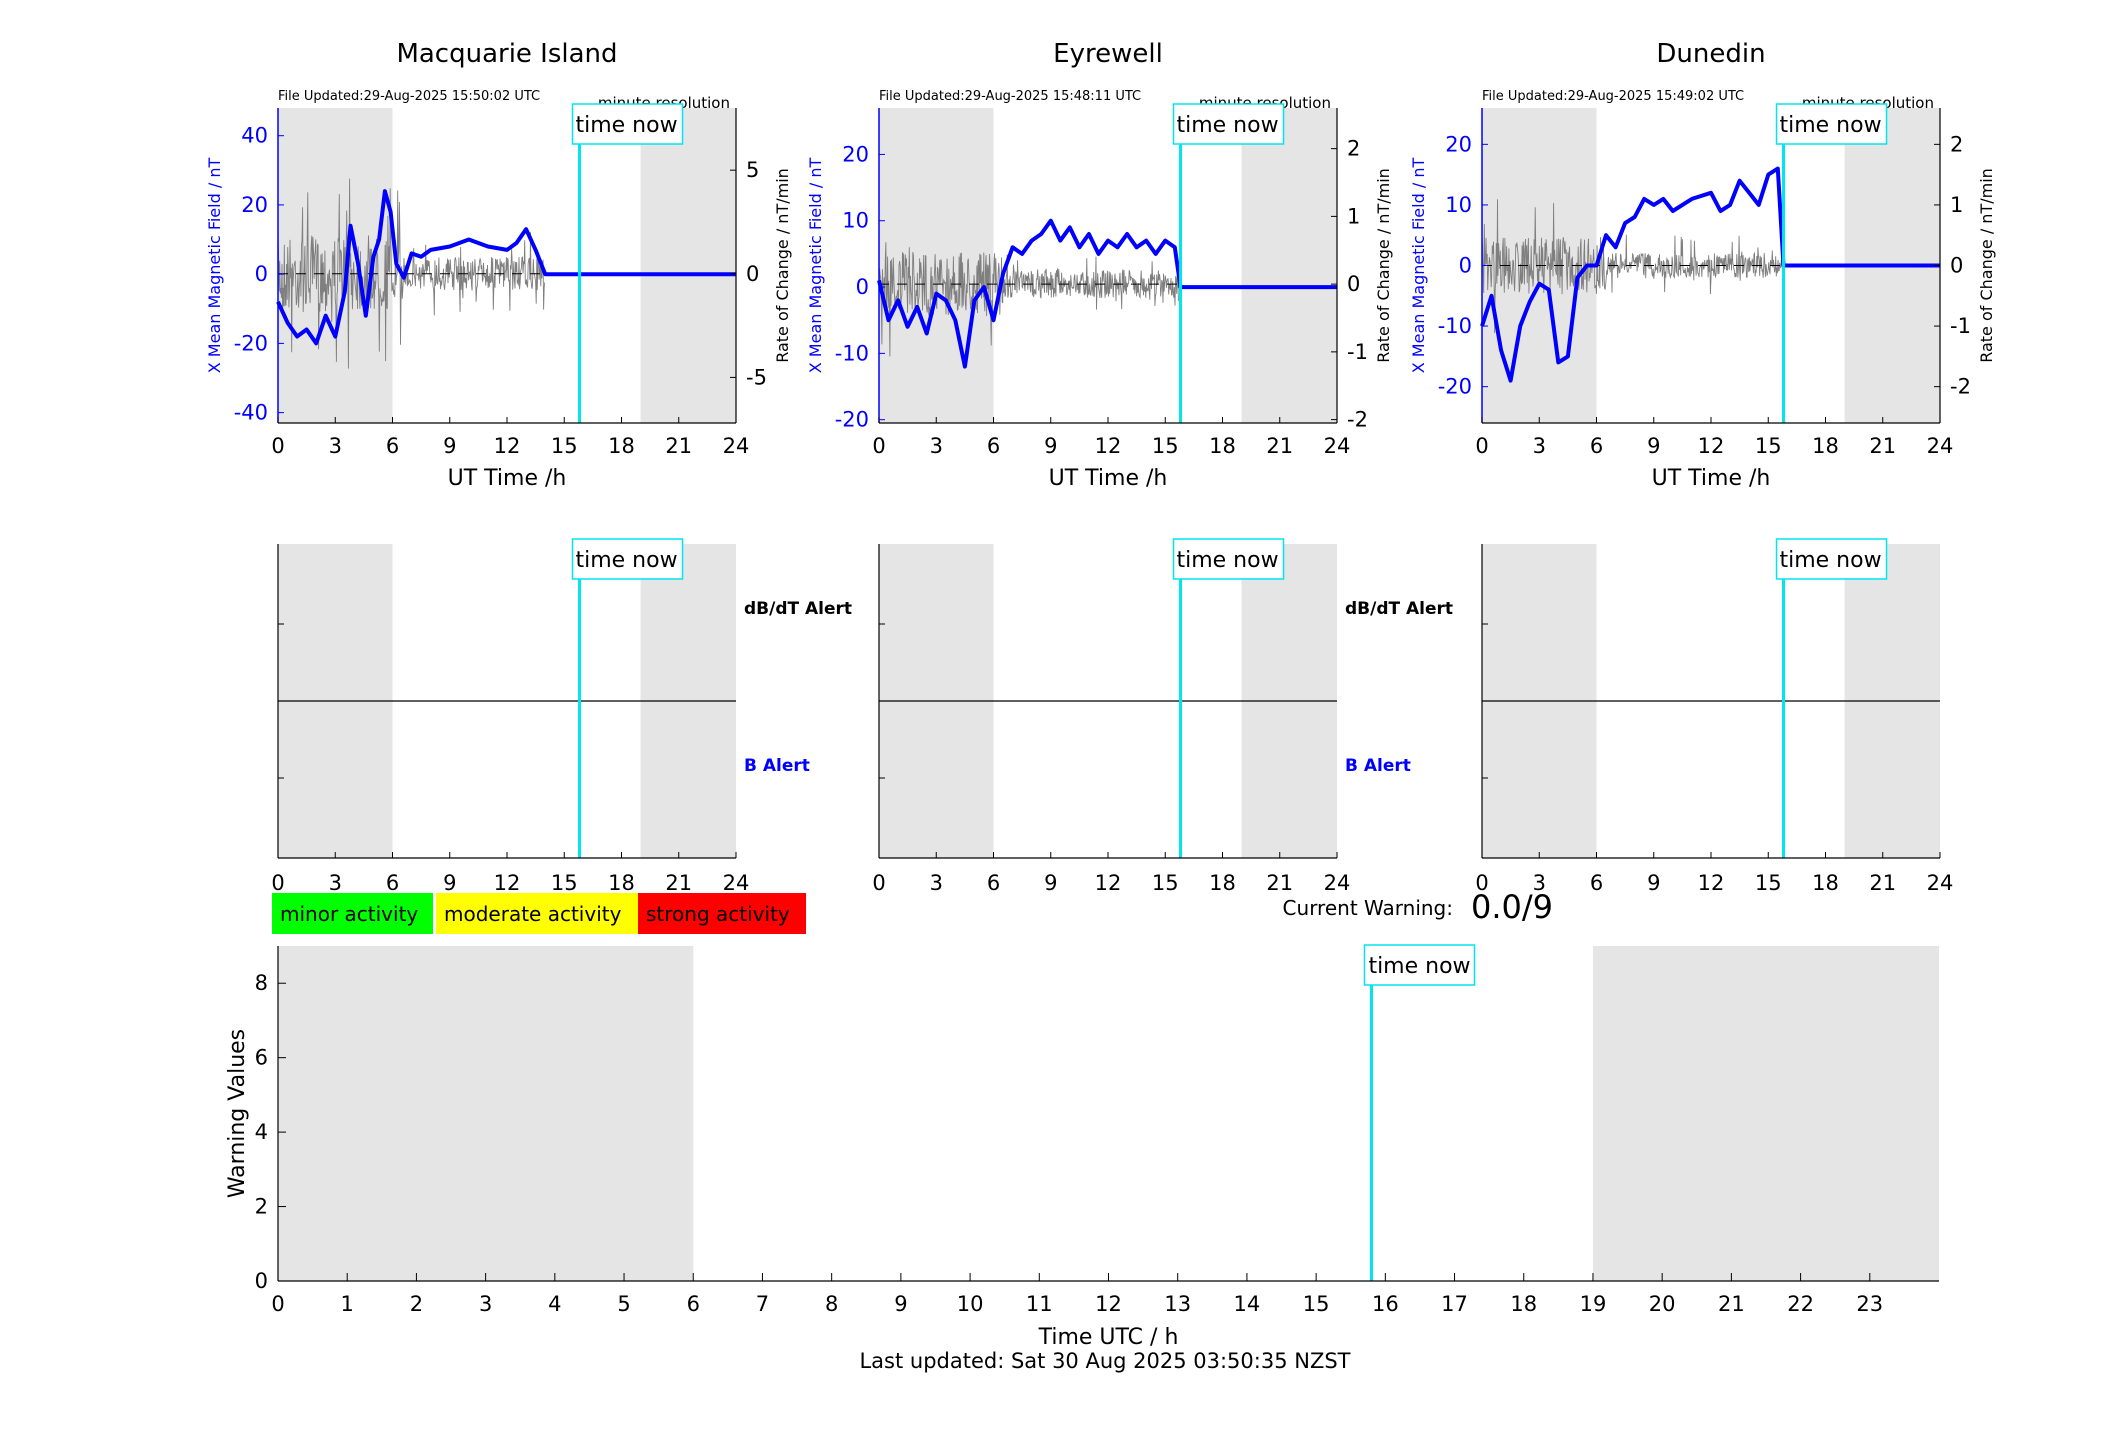  Describe the element at coordinates (349, 914) in the screenshot. I see `legend-label-minor: minor activity` at that location.